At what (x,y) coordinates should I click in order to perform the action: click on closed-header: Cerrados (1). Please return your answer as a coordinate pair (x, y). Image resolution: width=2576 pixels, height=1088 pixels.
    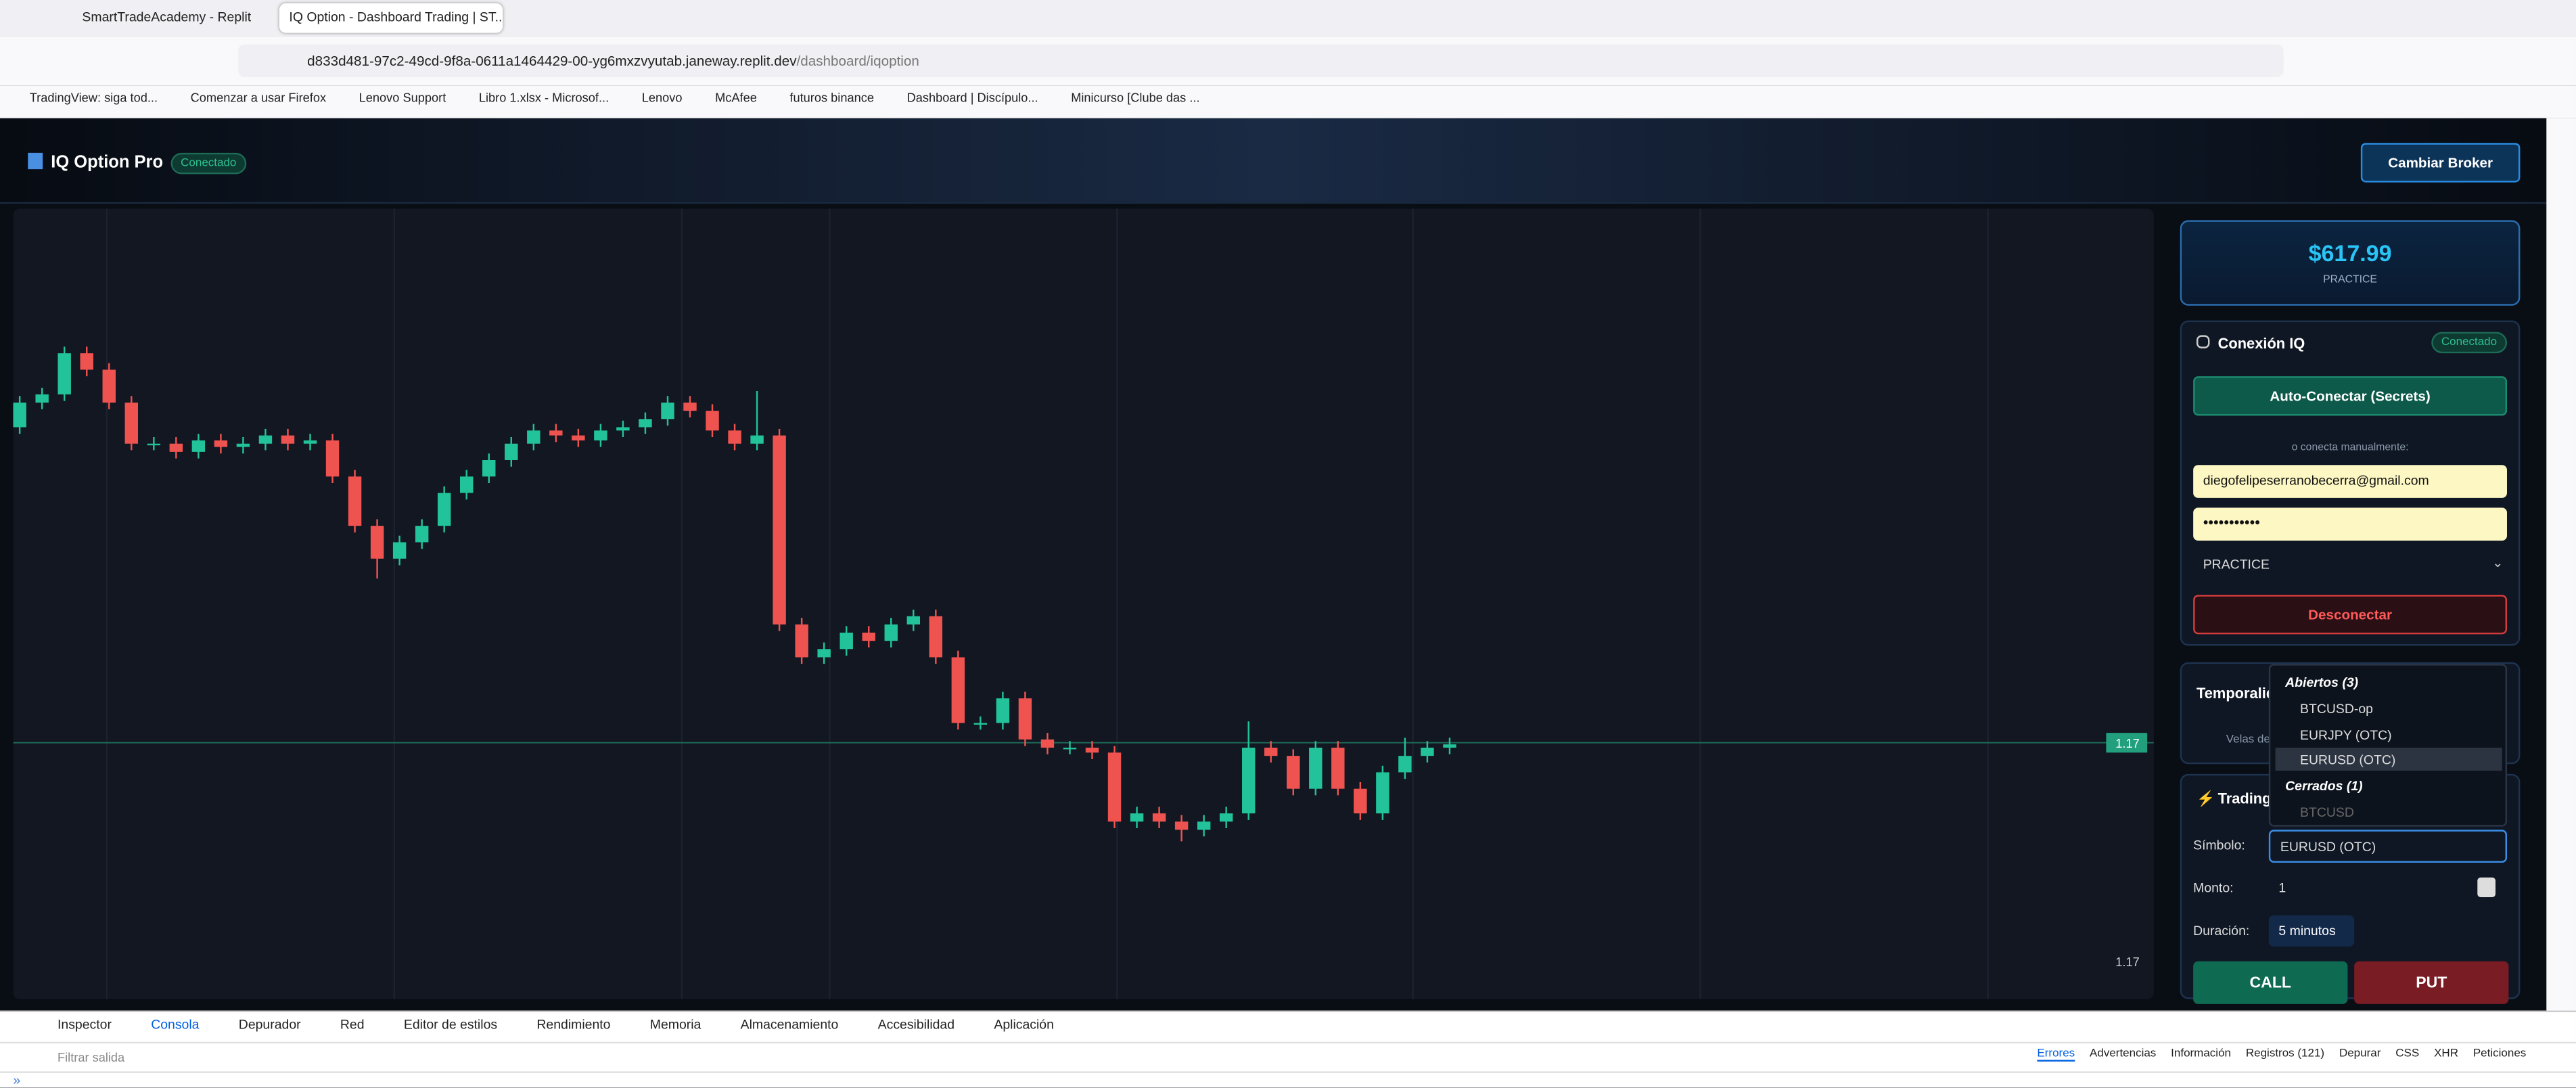
    Looking at the image, I should click on (2324, 787).